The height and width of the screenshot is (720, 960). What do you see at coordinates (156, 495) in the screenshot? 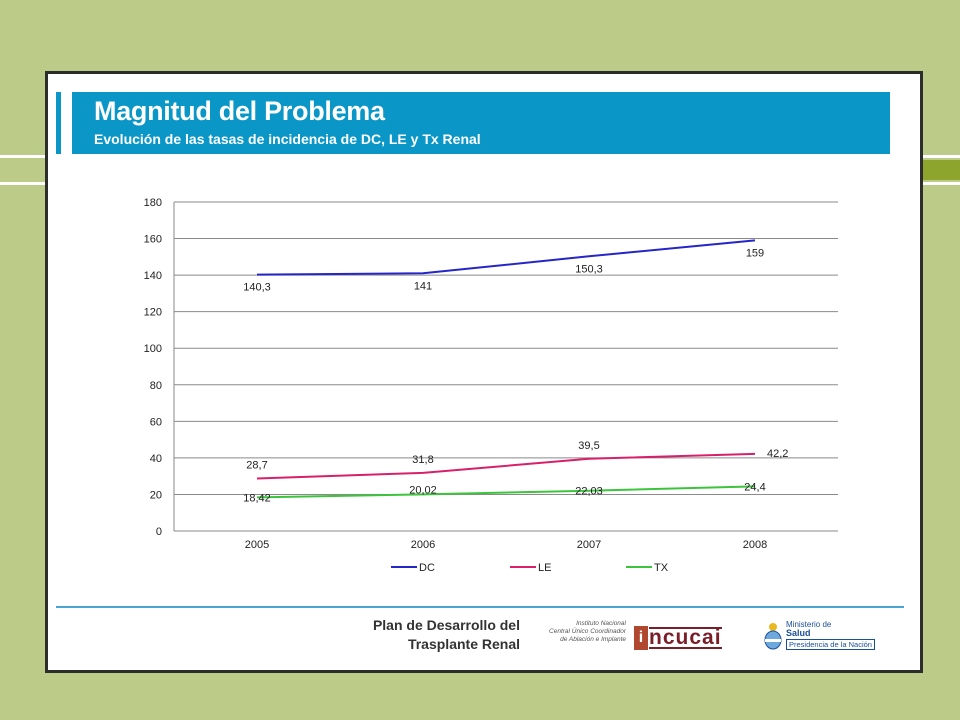
I see `y-tick-label: 20` at bounding box center [156, 495].